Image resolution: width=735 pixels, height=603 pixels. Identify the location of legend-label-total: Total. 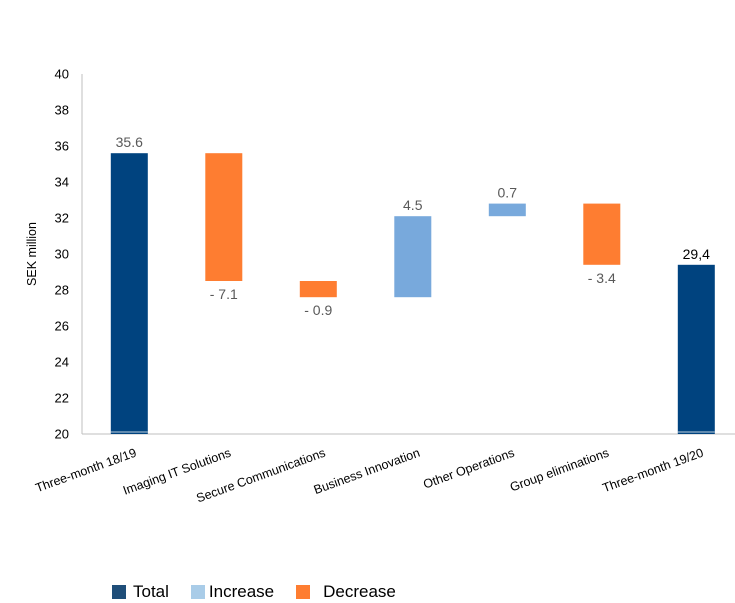
(151, 591).